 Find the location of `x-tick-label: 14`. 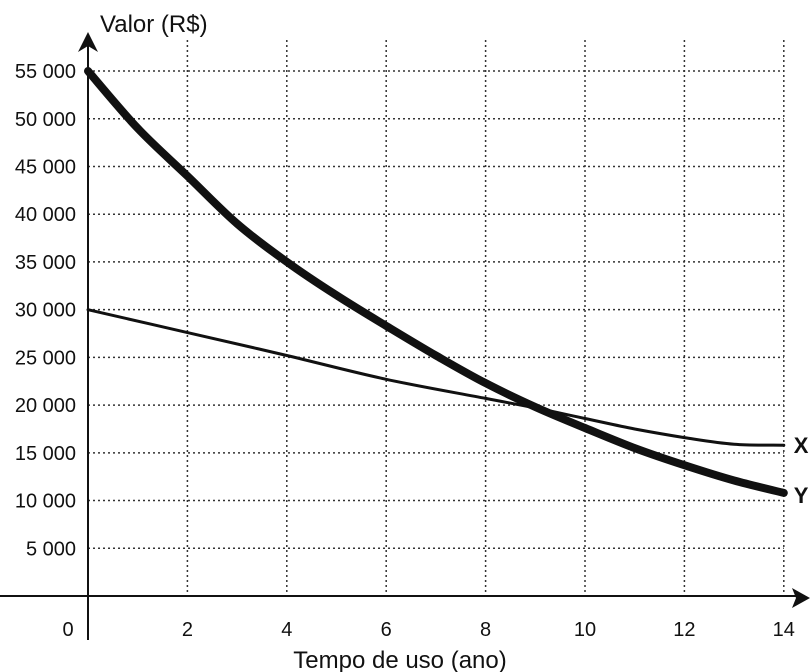

x-tick-label: 14 is located at coordinates (784, 630).